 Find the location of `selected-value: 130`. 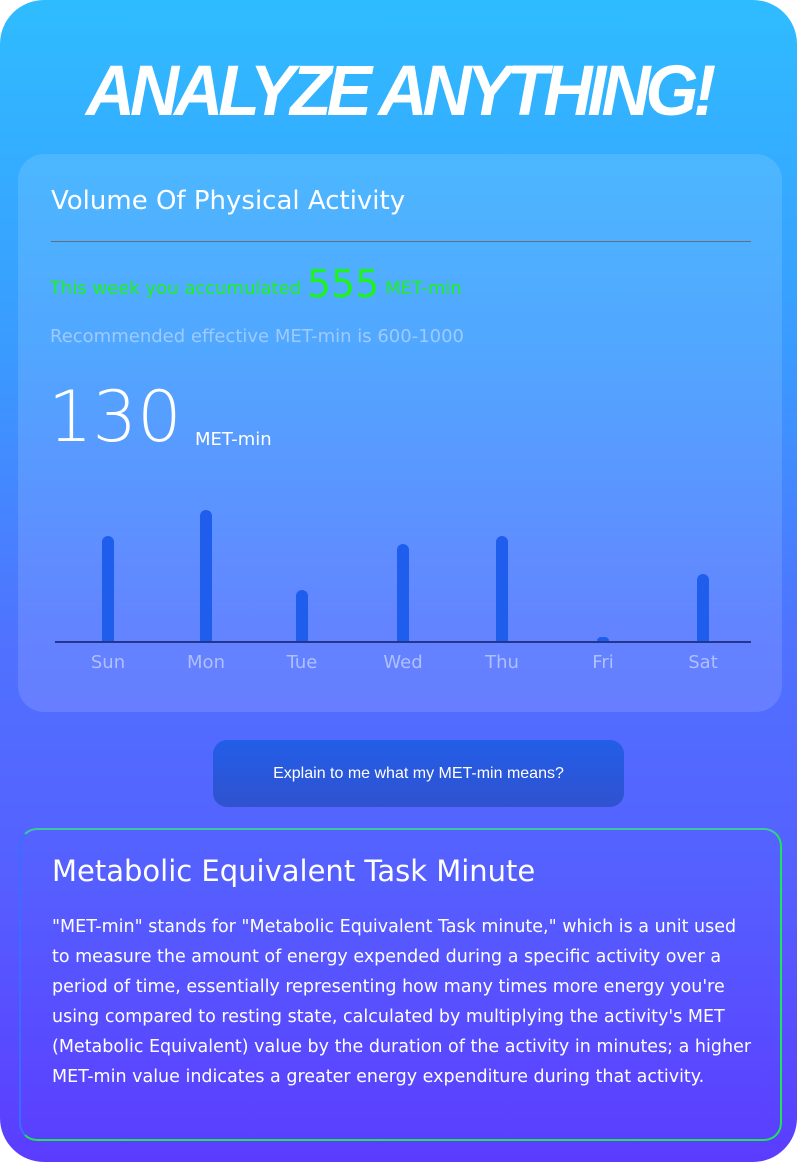

selected-value: 130 is located at coordinates (115, 417).